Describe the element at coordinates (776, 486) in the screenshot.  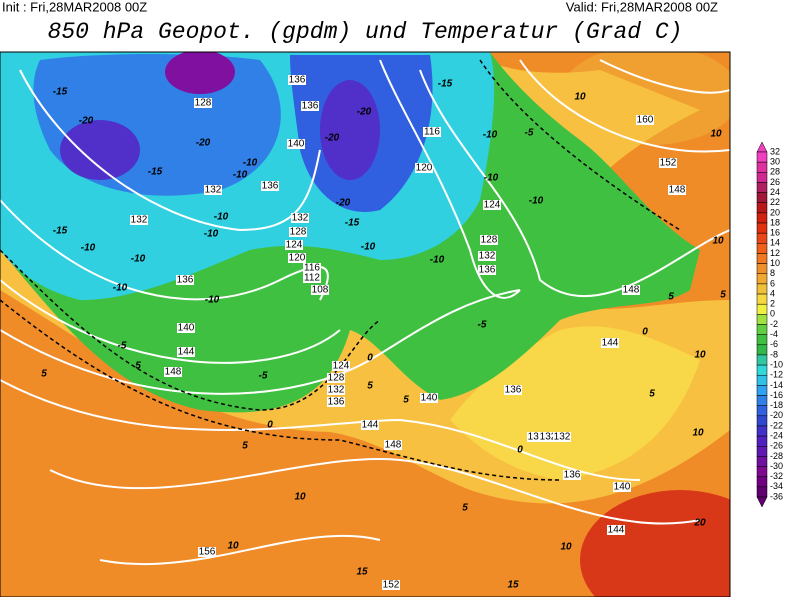
I see `colorbar-label: -34` at that location.